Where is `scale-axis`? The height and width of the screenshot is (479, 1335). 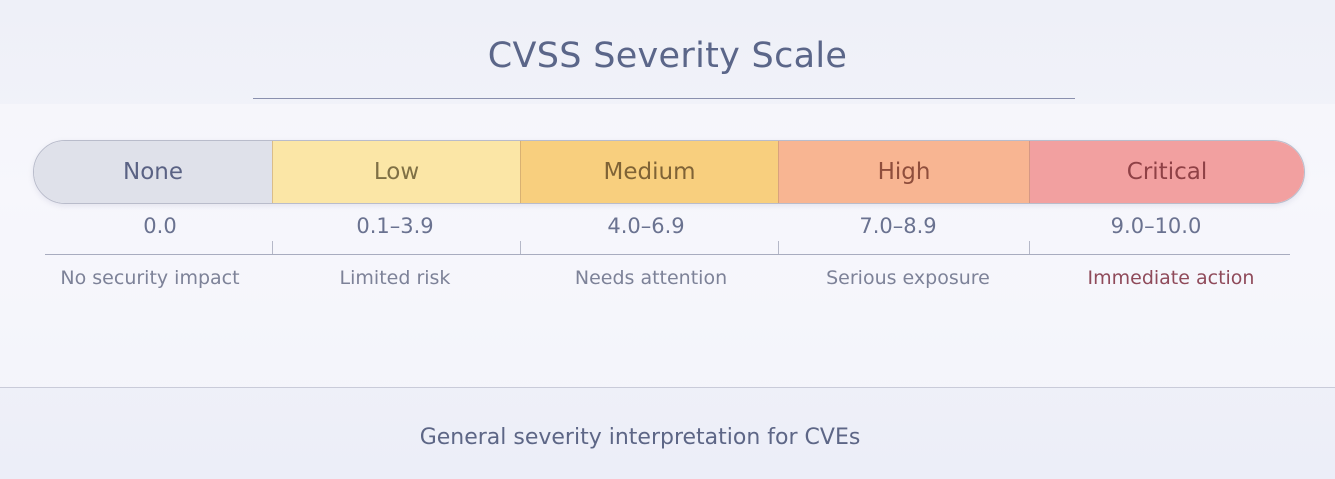 scale-axis is located at coordinates (667, 254).